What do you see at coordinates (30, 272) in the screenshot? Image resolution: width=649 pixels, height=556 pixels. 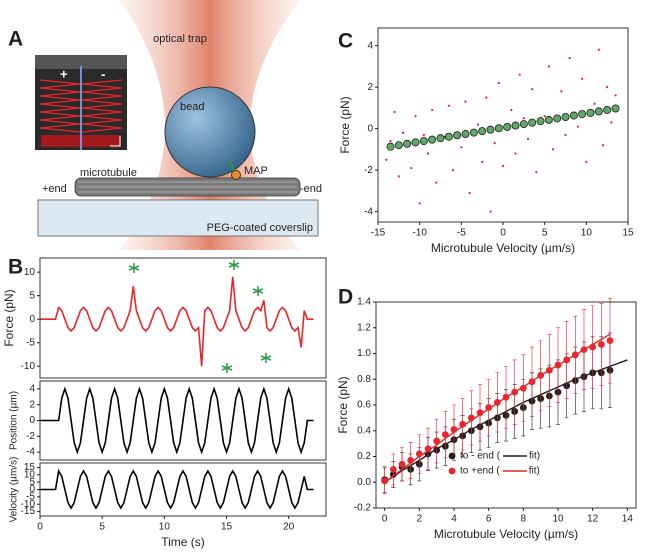 I see `y-tick-label: 10` at bounding box center [30, 272].